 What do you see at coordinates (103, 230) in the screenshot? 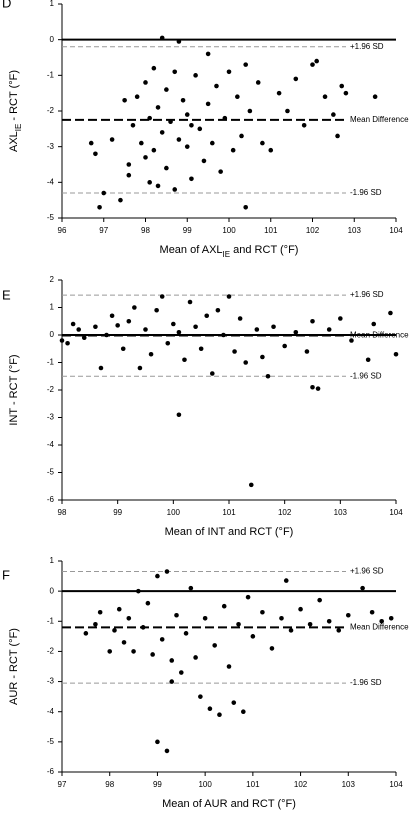
I see `x-tick-label: 97` at bounding box center [103, 230].